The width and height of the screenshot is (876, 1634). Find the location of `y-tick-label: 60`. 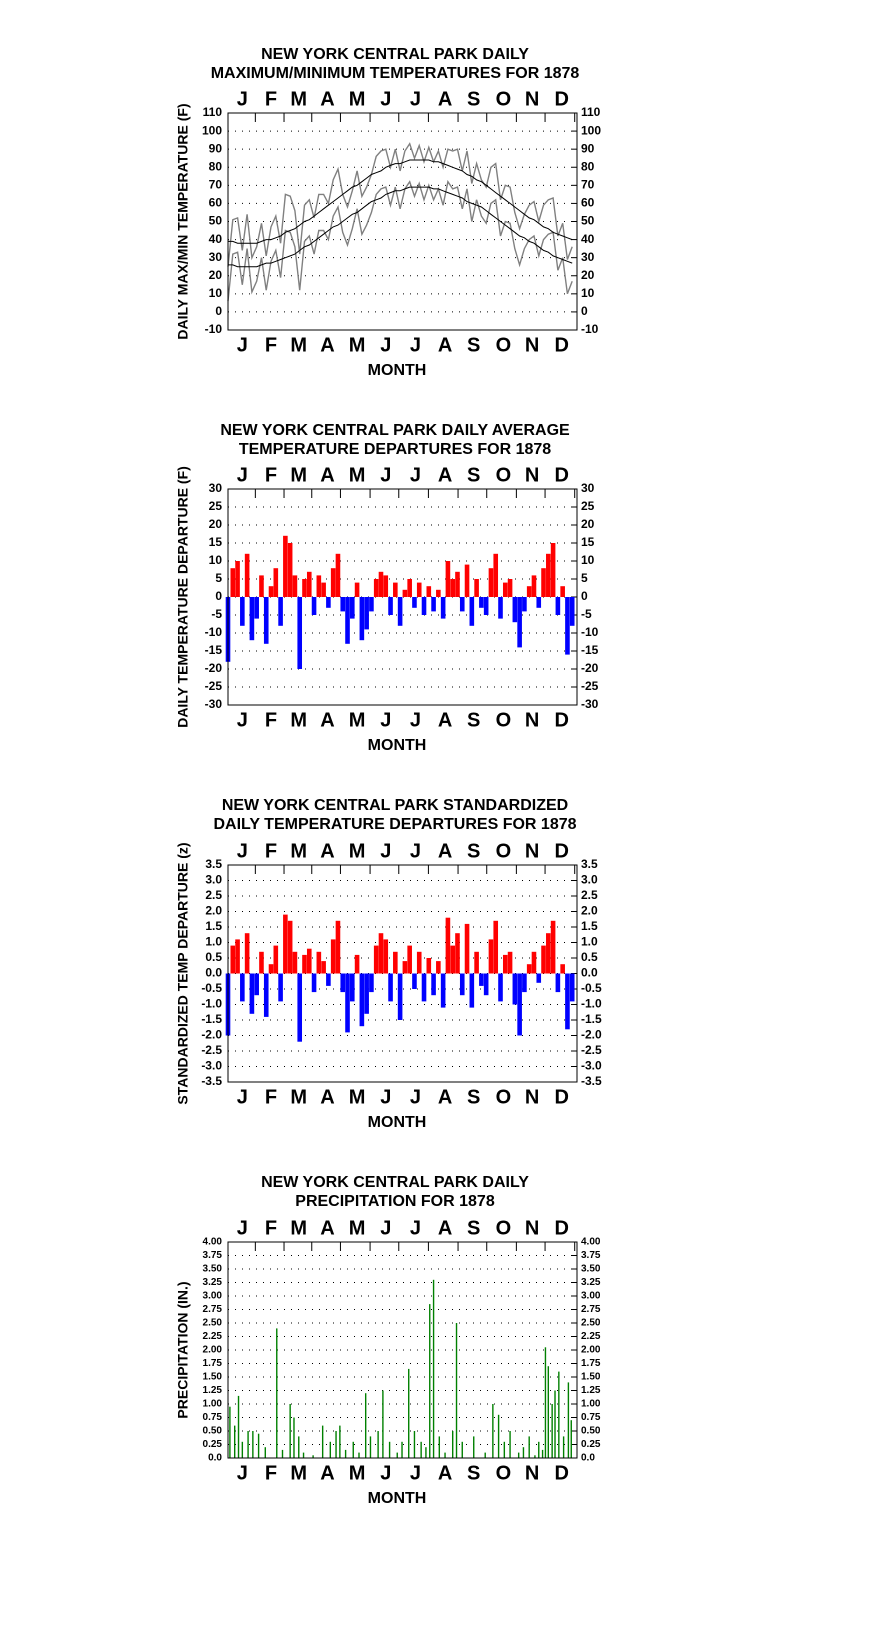

y-tick-label: 60 is located at coordinates (216, 203).